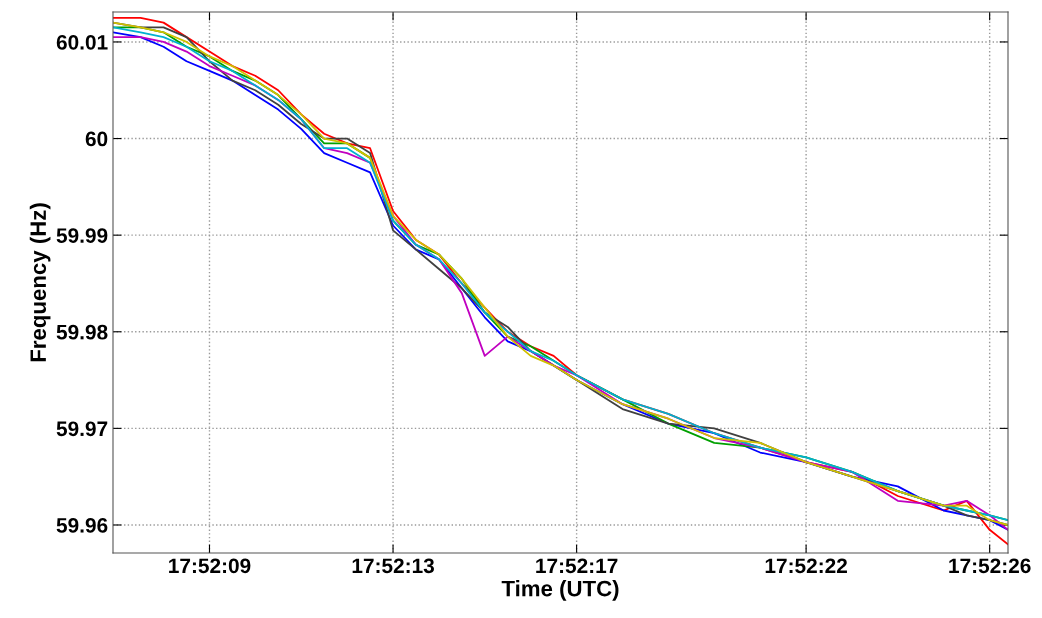 The image size is (1042, 618). Describe the element at coordinates (560, 590) in the screenshot. I see `x-axis-title: Time (UTC)` at that location.